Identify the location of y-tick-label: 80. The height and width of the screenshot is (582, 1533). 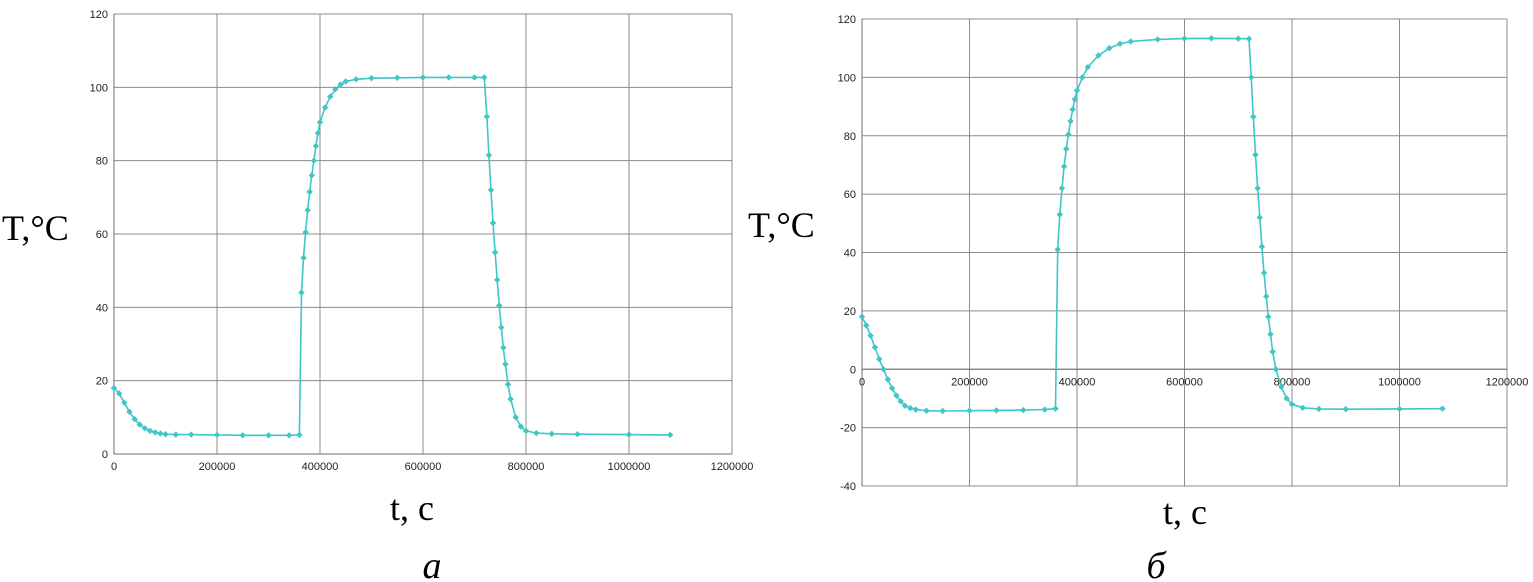
(850, 137).